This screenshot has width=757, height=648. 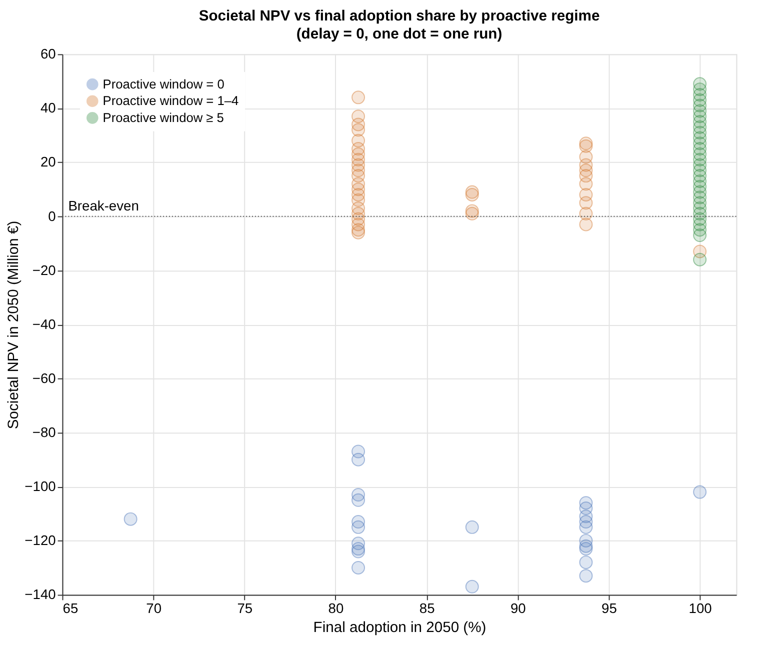 I want to click on legend-label: Proactive window = 0, so click(x=163, y=84).